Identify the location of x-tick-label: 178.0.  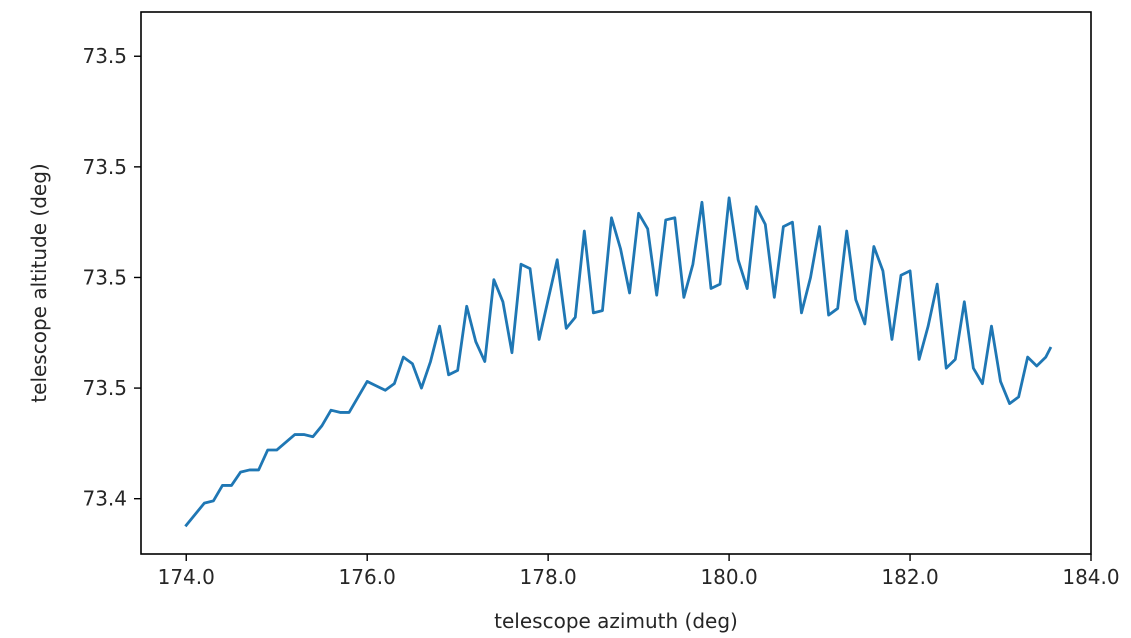
(548, 577).